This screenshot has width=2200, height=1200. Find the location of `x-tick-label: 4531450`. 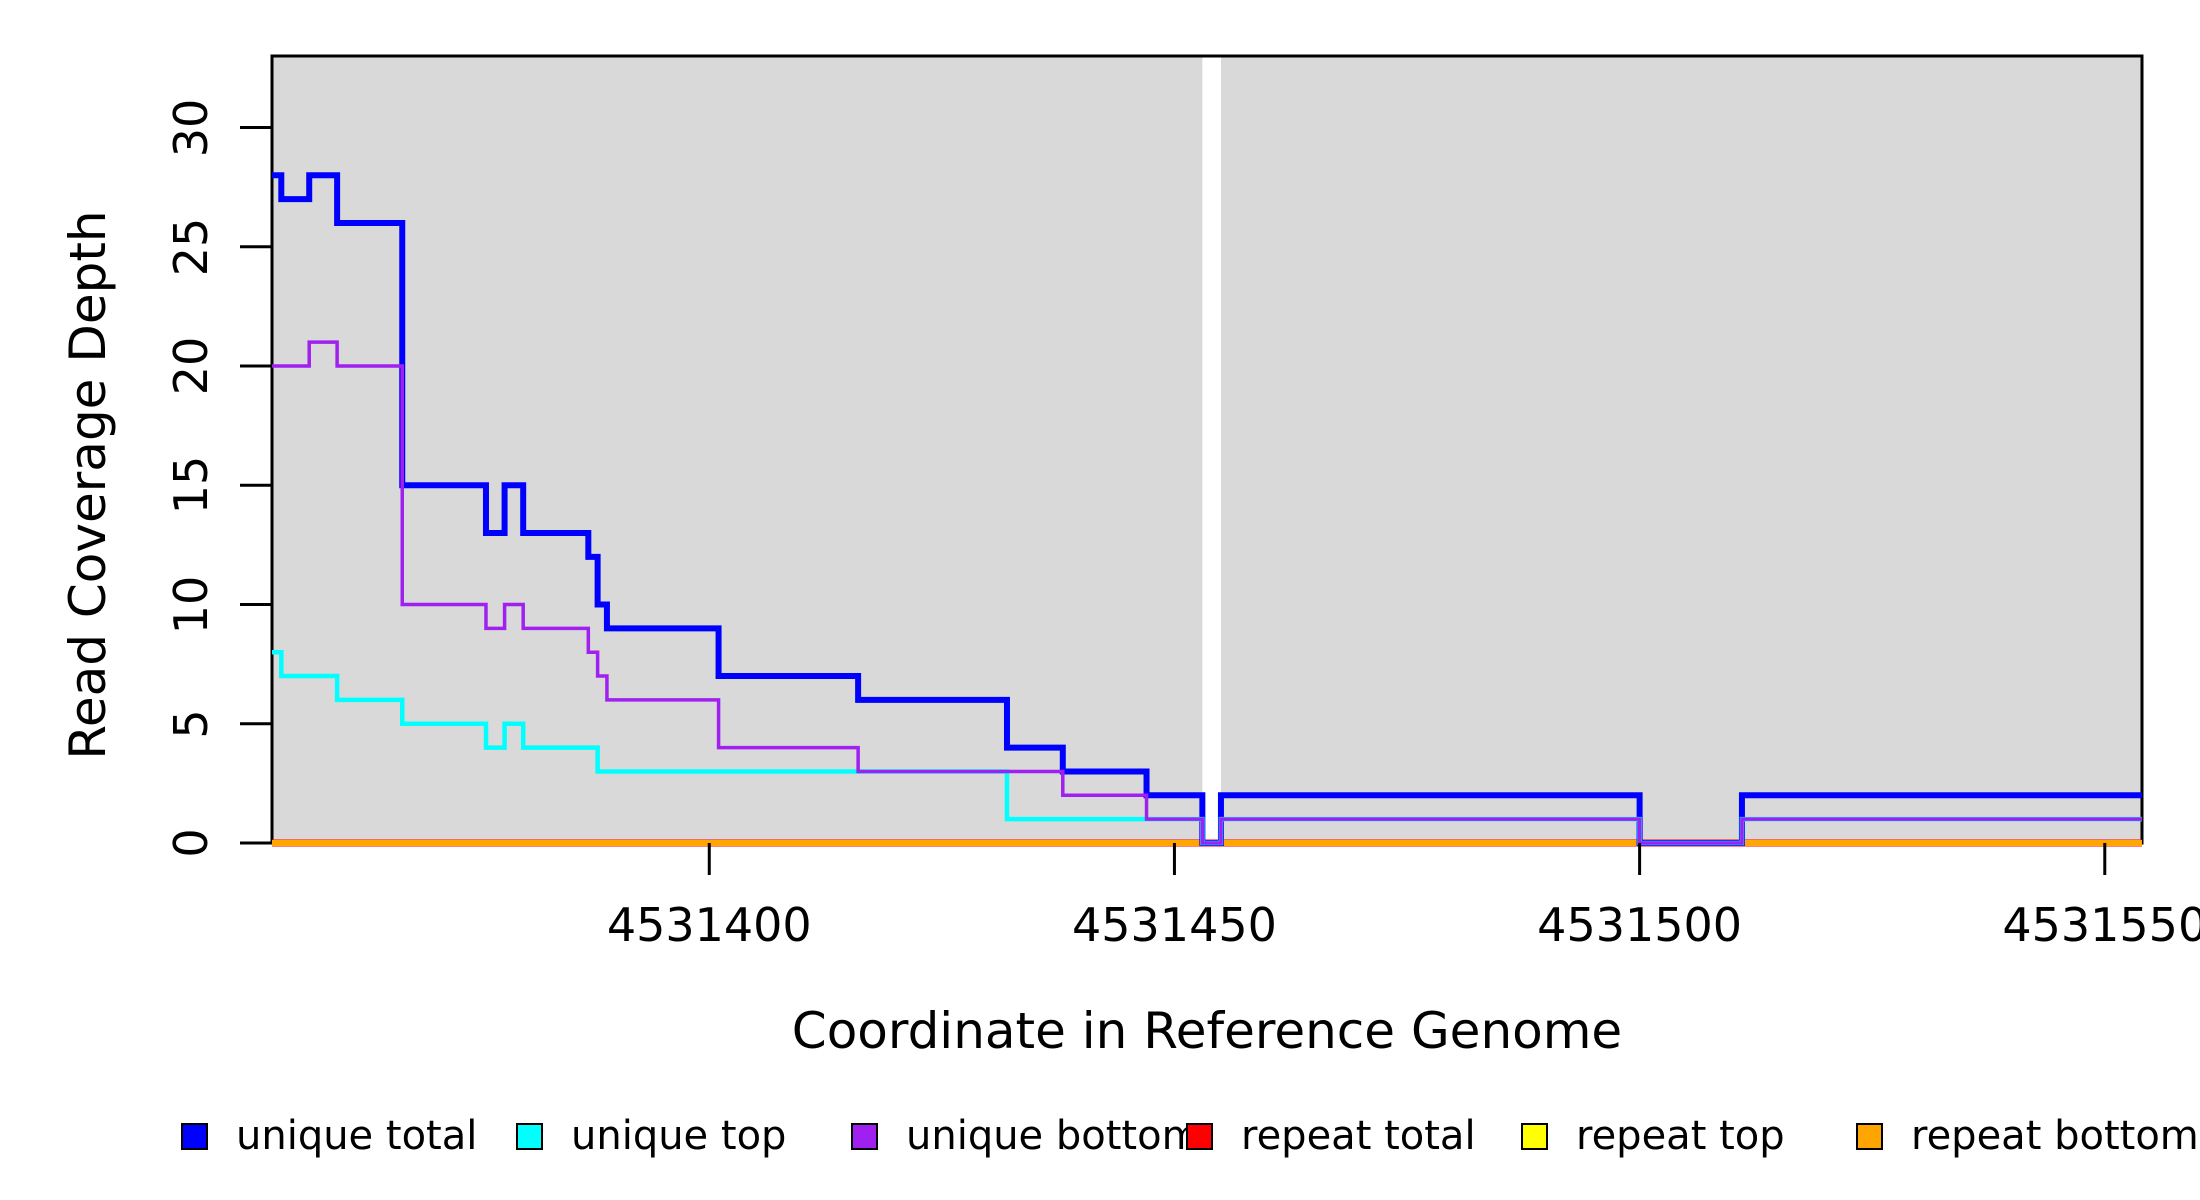

x-tick-label: 4531450 is located at coordinates (1174, 925).